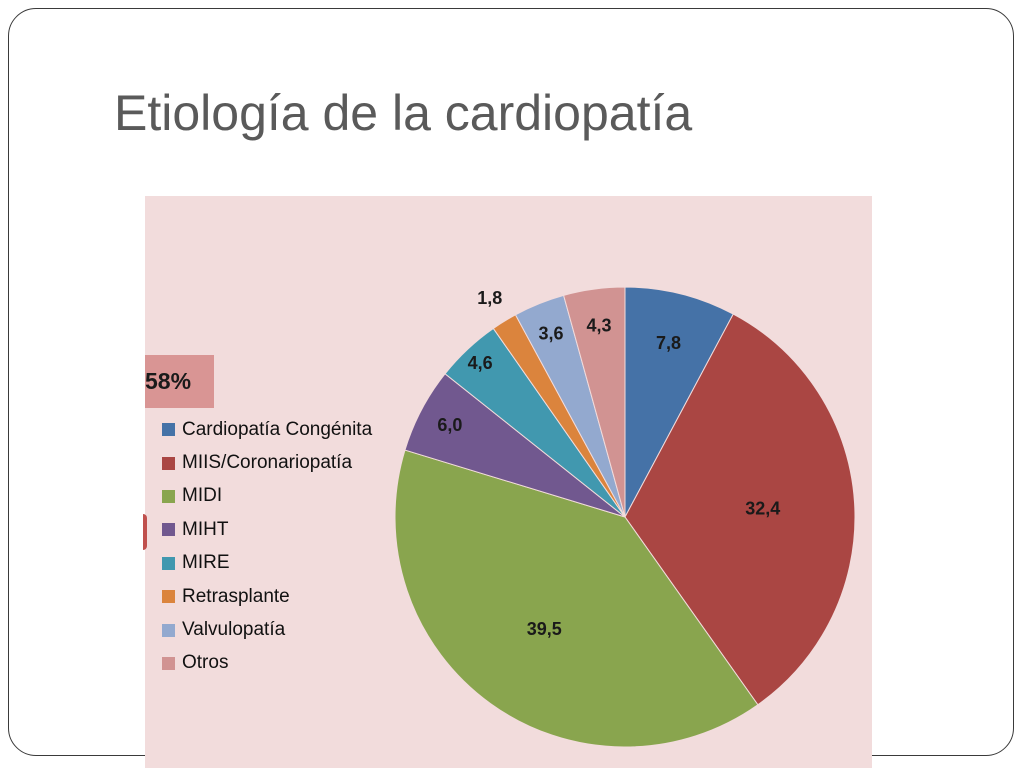 This screenshot has width=1024, height=768. I want to click on slice-data-label: 4,6, so click(480, 363).